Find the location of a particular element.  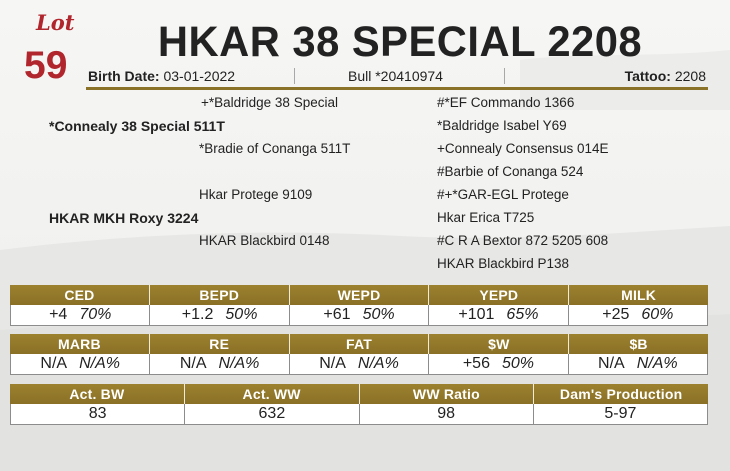

epd-cell-marb: N/A N/A% is located at coordinates (81, 364).